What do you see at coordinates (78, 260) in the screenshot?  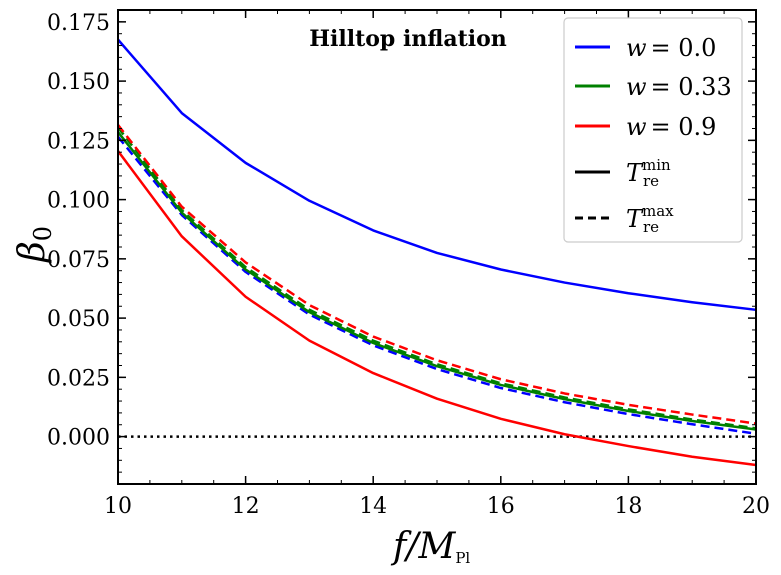 I see `y-tick-label: 0.075` at bounding box center [78, 260].